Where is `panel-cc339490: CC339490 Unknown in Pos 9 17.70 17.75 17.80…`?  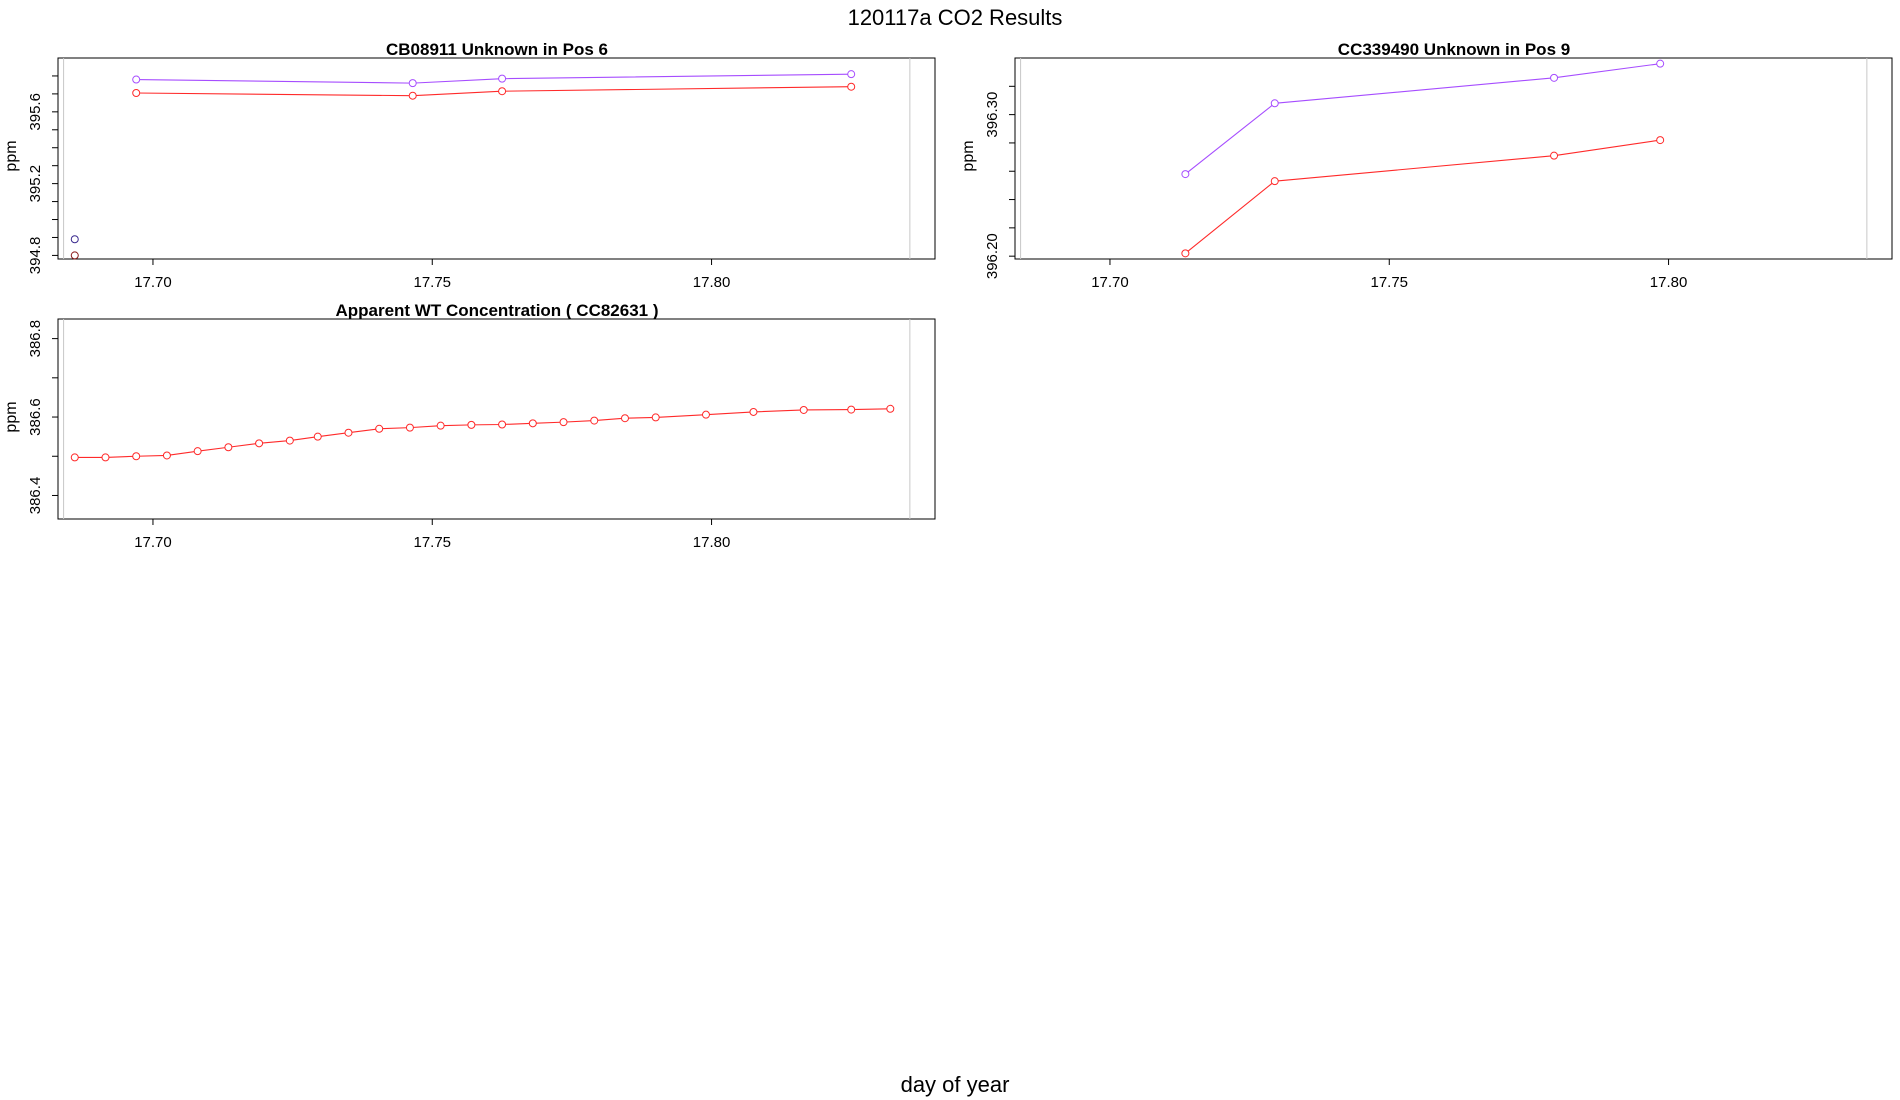
panel-cc339490: CC339490 Unknown in Pos 9 17.70 17.75 17.80… is located at coordinates (1426, 165).